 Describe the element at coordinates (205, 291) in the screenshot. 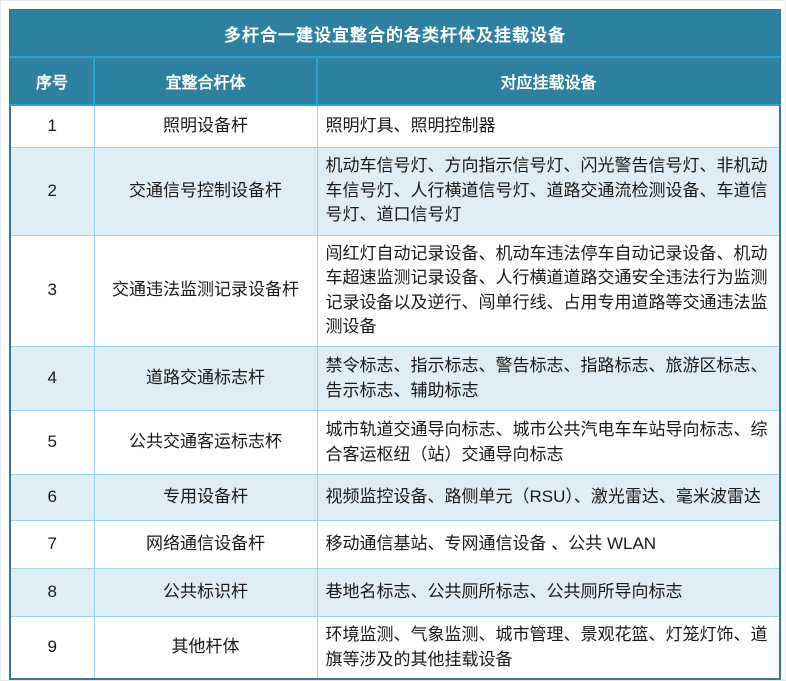

I see `row-pole: 交通违法监测记录设备杆` at that location.